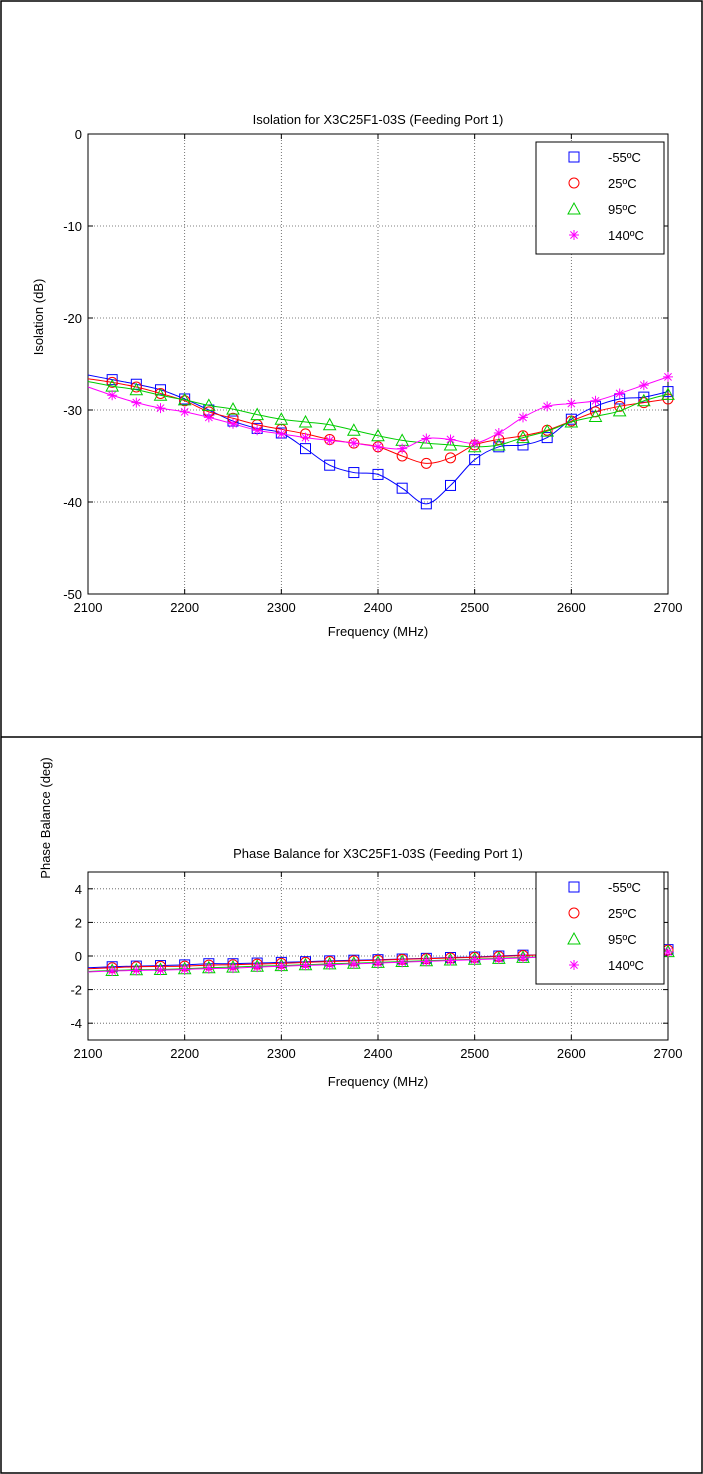  I want to click on series-square, so click(380, 442).